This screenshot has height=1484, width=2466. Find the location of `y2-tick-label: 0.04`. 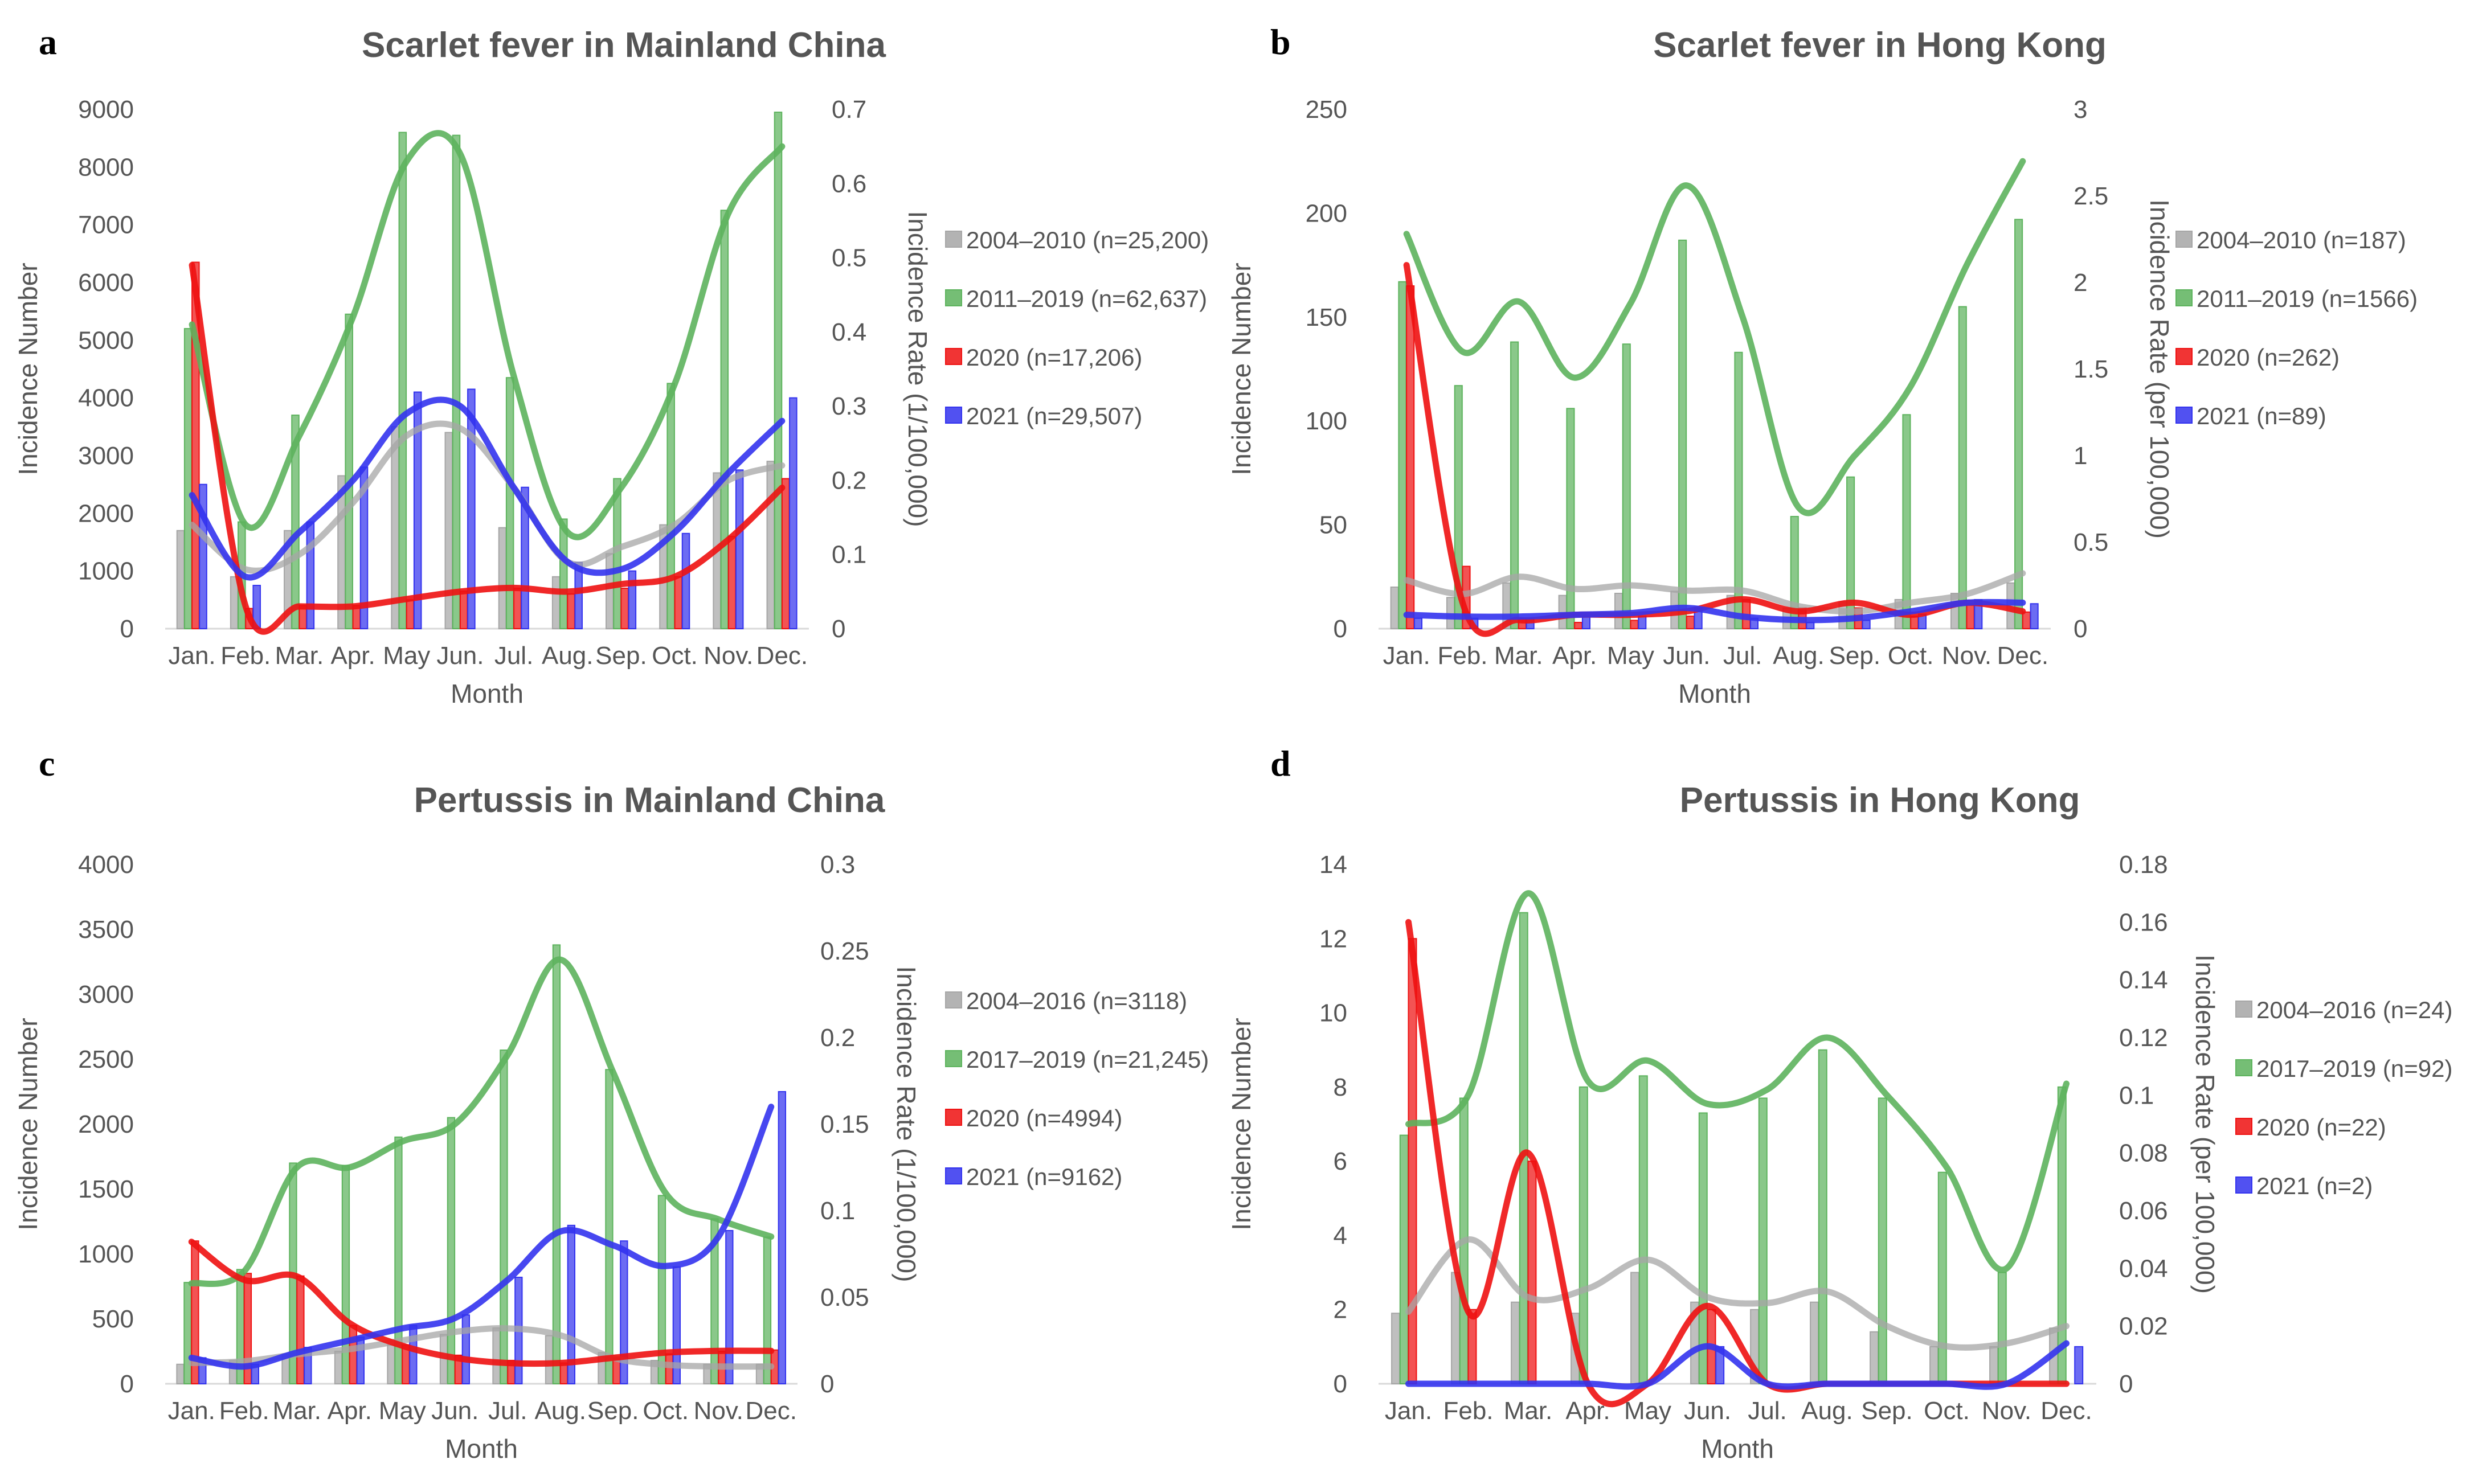

y2-tick-label: 0.04 is located at coordinates (2143, 1268).